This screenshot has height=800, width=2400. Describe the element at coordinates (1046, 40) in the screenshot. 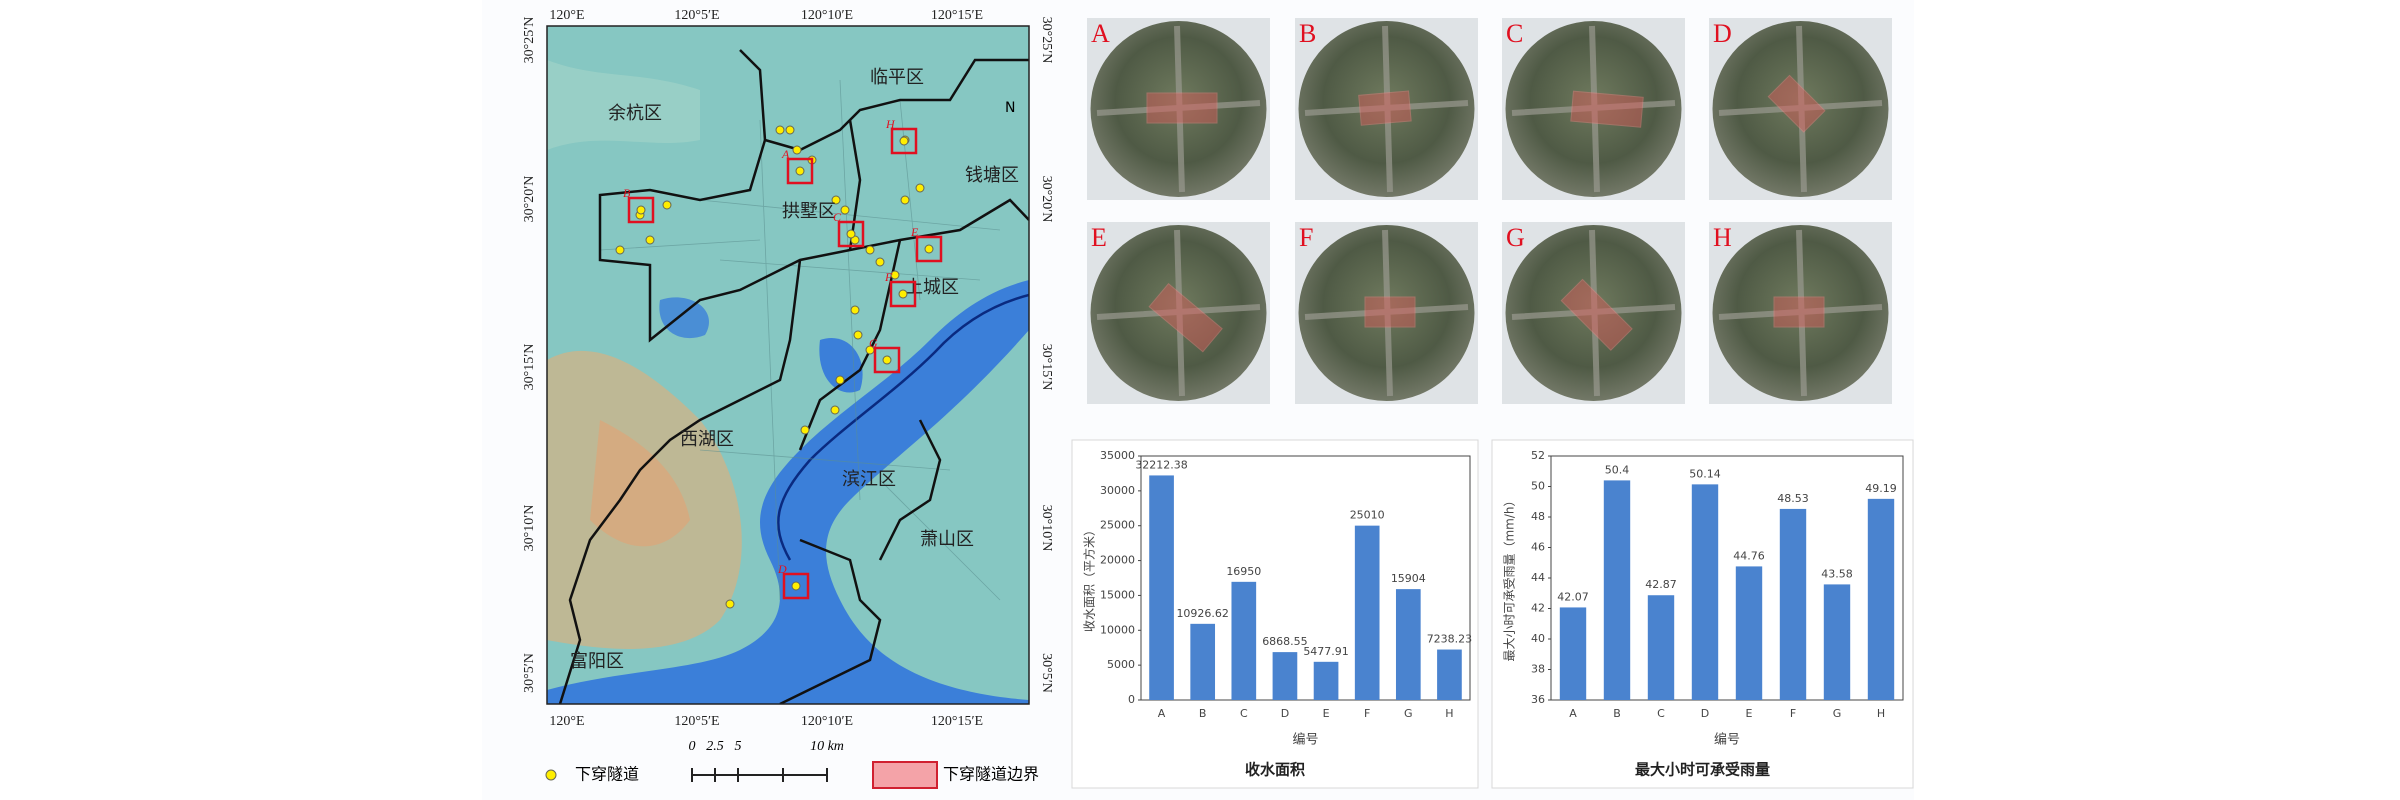

I see `lat-label: 30°25′N` at that location.